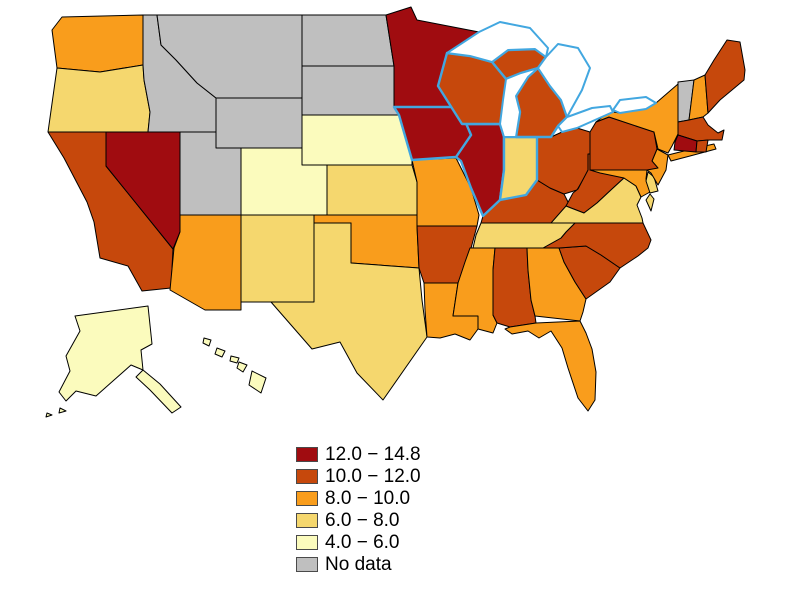 The height and width of the screenshot is (600, 800). I want to click on legend-item: 4.0 − 6.0, so click(358, 542).